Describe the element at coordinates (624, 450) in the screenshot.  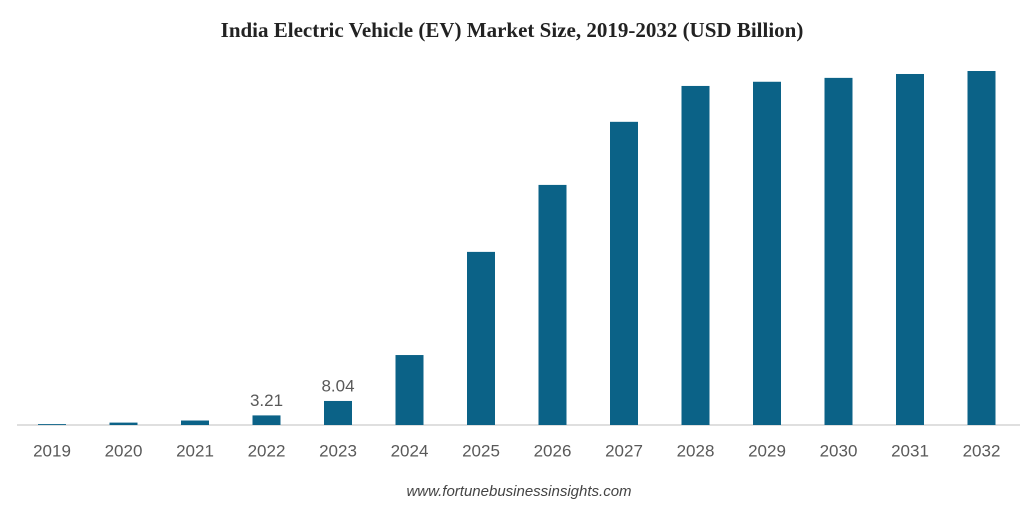
I see `x-tick-label: 2027` at that location.